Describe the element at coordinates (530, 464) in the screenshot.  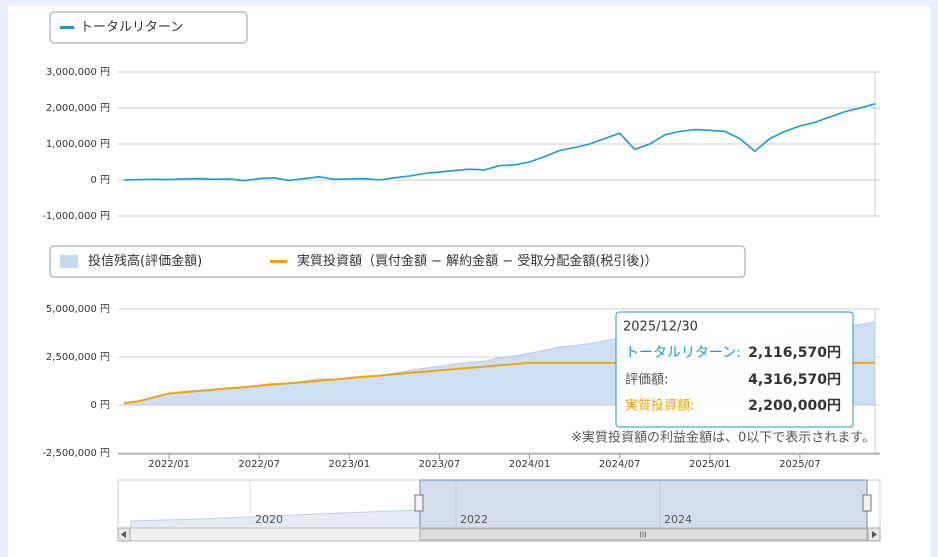
I see `x-tick-label: 2024/01` at that location.